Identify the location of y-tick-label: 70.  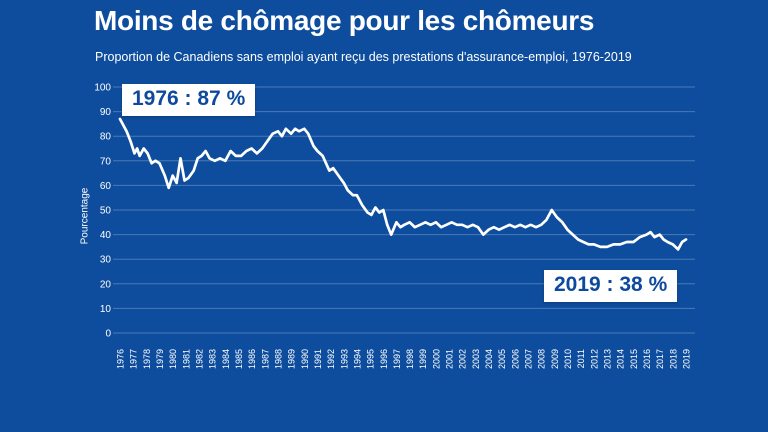
(106, 161).